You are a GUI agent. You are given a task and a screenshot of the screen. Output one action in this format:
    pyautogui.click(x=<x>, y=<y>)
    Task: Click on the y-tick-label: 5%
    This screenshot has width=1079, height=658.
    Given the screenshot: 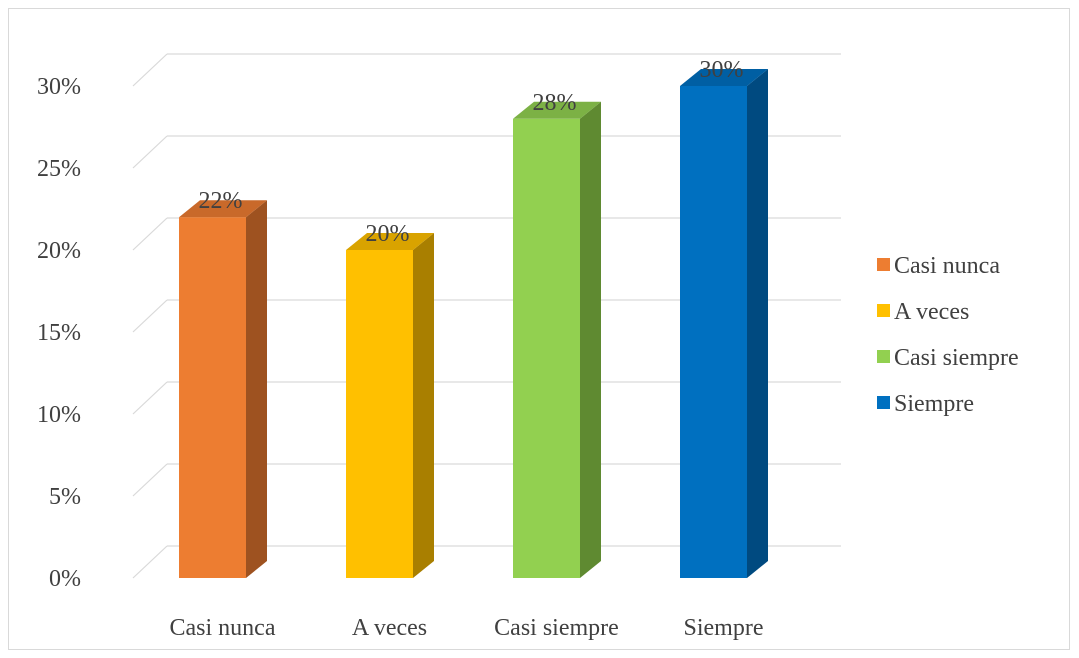 What is the action you would take?
    pyautogui.click(x=65, y=497)
    